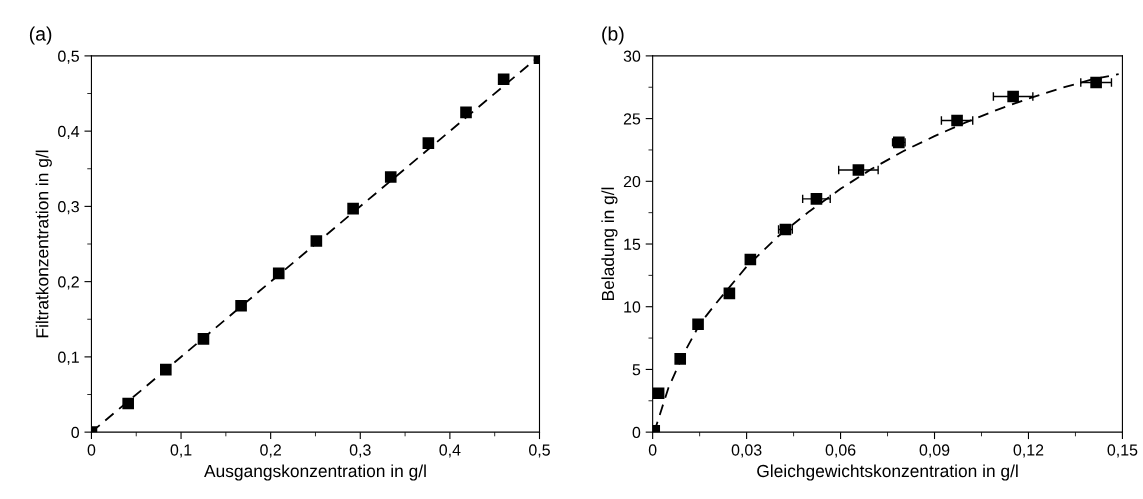 This screenshot has width=1143, height=499. Describe the element at coordinates (43, 244) in the screenshot. I see `y-axis-title: Filtratkonzentration in g/l` at that location.